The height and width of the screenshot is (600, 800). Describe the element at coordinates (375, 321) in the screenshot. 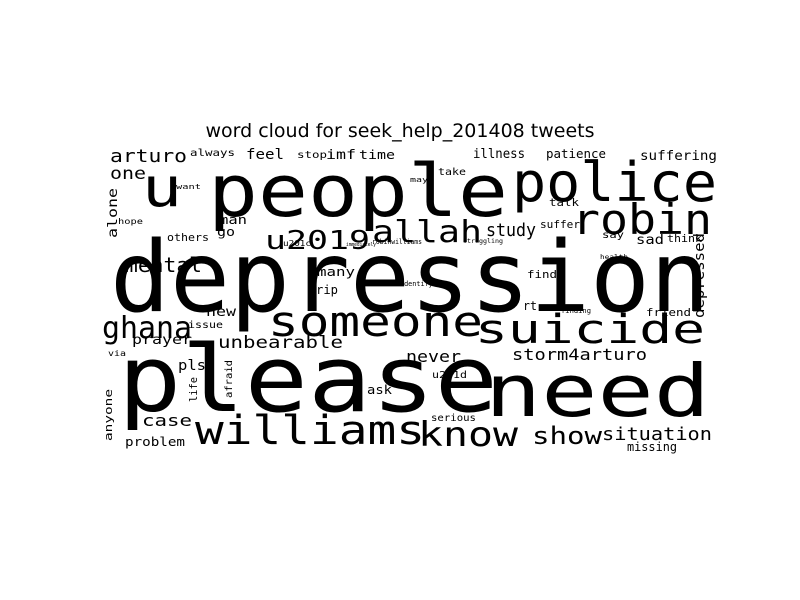

I see `word-someone: someone` at that location.